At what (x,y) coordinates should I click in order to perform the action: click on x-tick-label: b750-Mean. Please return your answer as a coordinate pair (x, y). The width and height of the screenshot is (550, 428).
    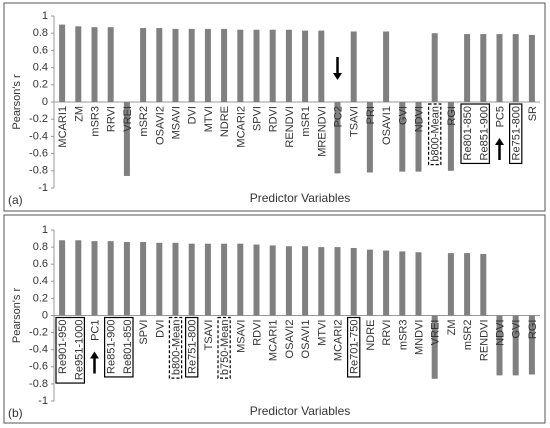
    Looking at the image, I should click on (225, 348).